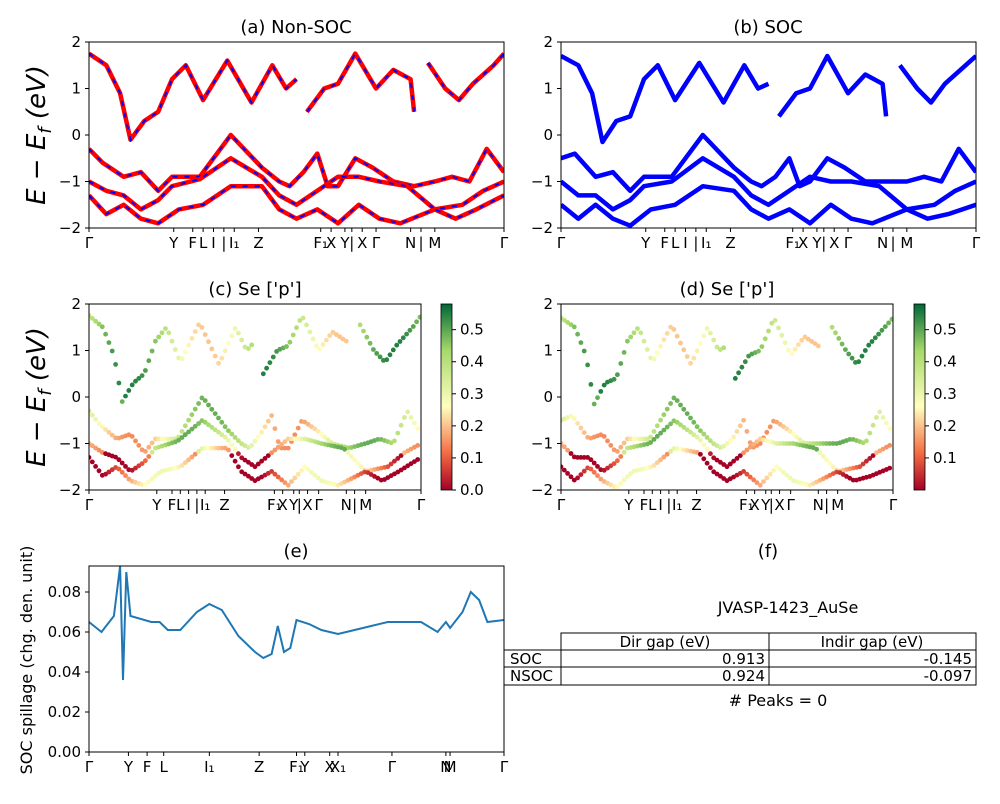  What do you see at coordinates (872, 642) in the screenshot?
I see `table-header-indir: Indir gap (eV)` at bounding box center [872, 642].